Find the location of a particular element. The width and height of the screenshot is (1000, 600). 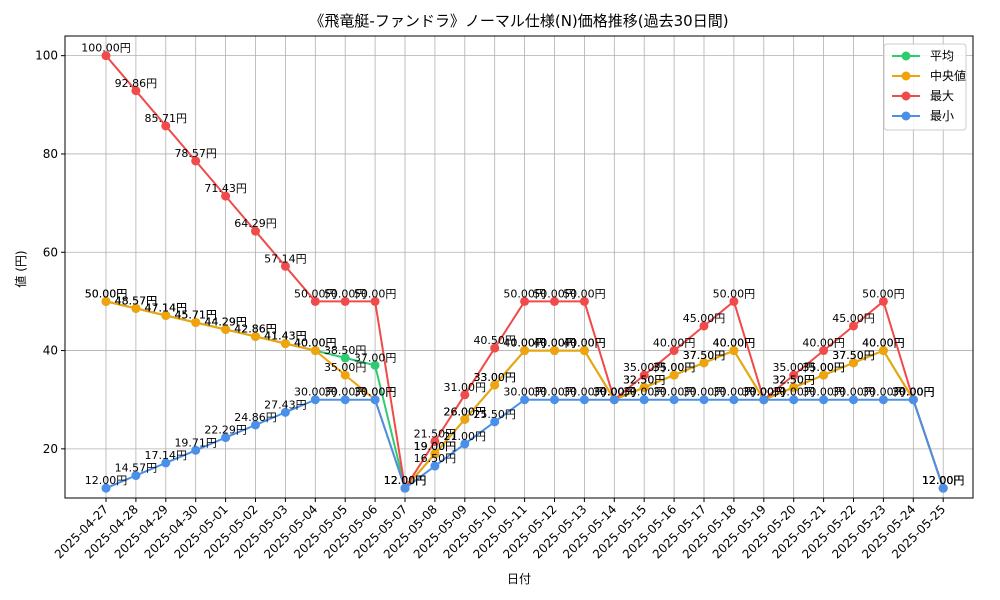

data-label: 37.00円 is located at coordinates (375, 357).